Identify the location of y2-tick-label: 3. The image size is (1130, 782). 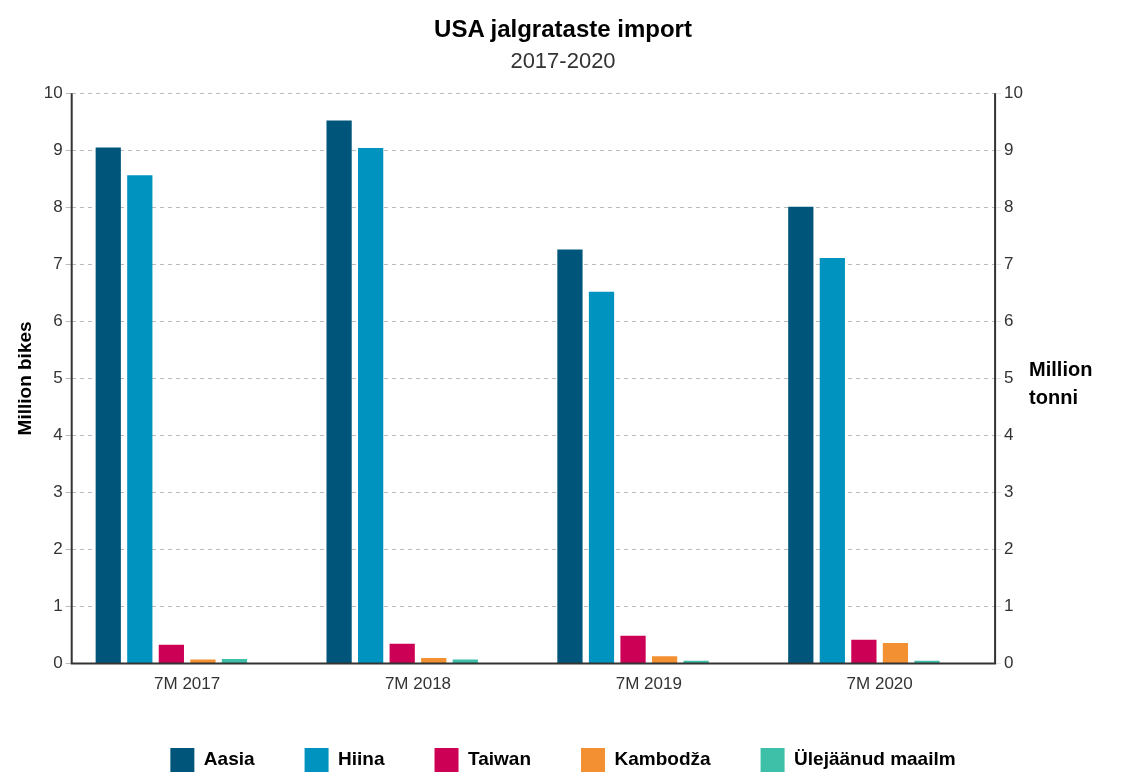
(1009, 492).